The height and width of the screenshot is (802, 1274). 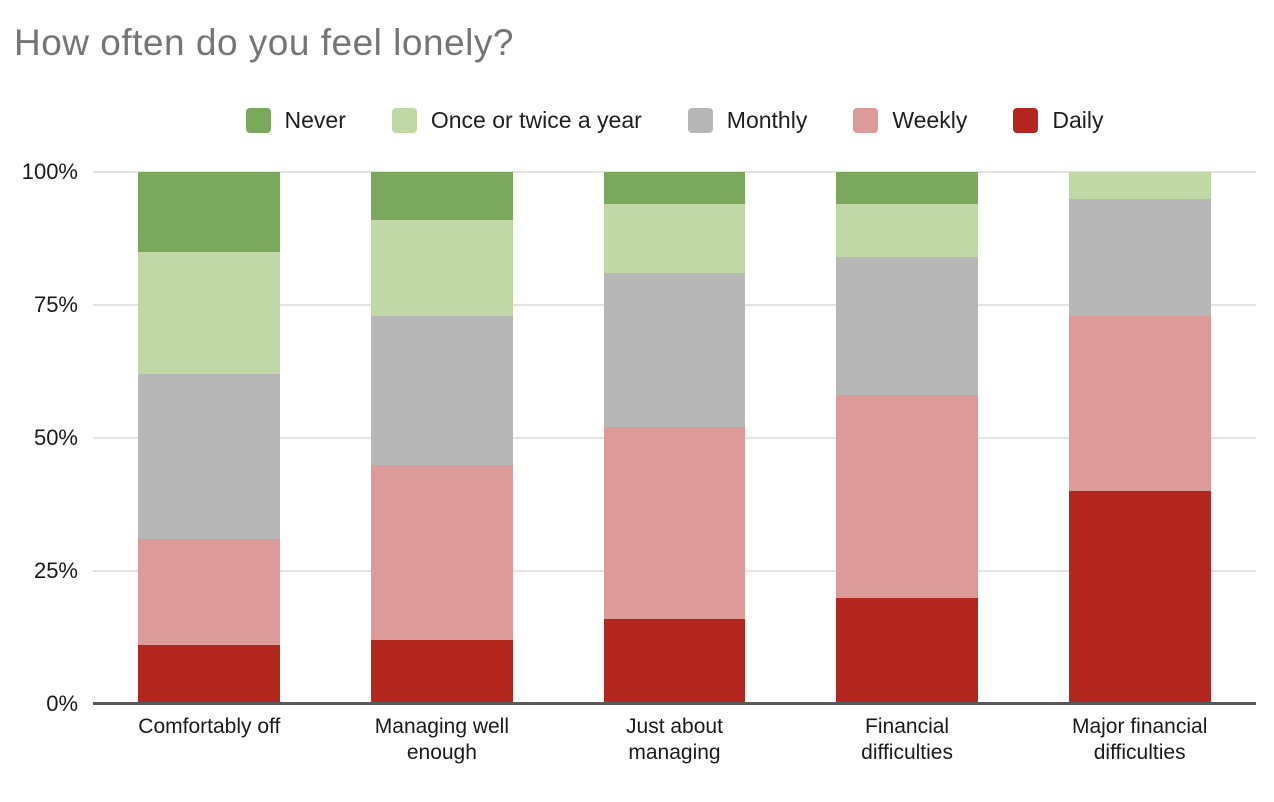 I want to click on y-tick-label: 25%, so click(x=55, y=570).